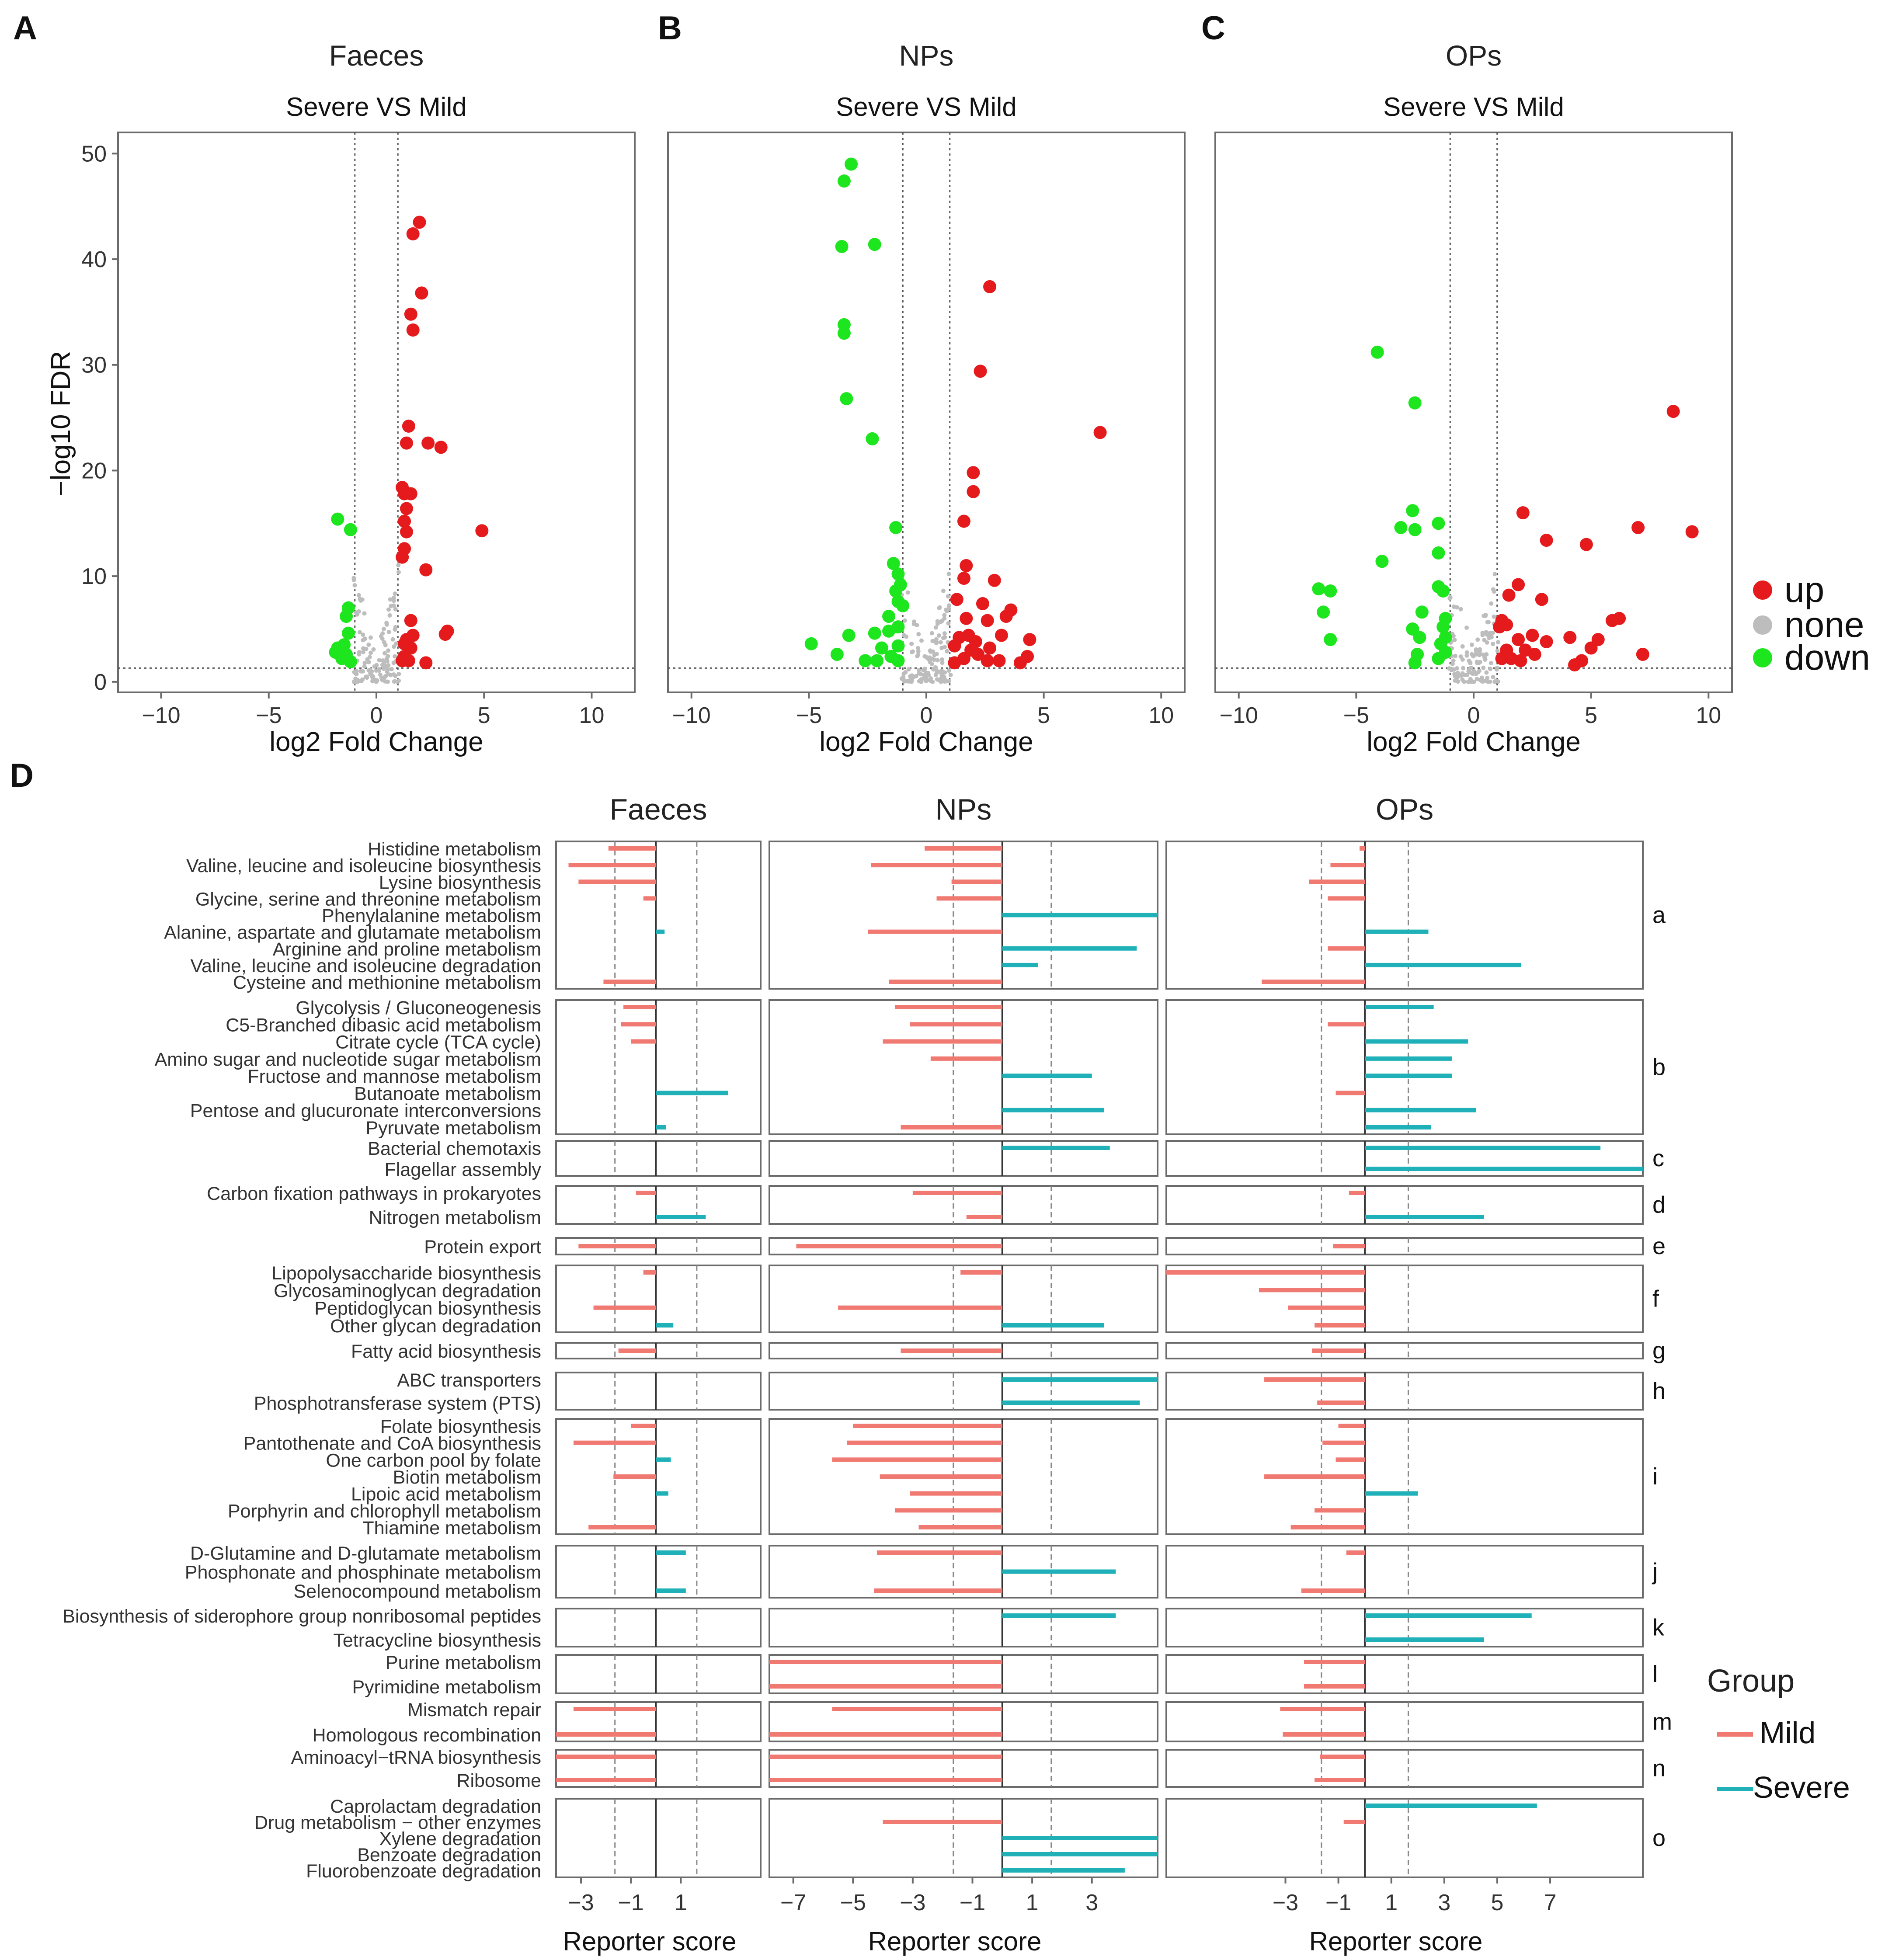 The height and width of the screenshot is (1960, 1885). I want to click on pathway-label: Lipoic acid metabolism, so click(446, 1494).